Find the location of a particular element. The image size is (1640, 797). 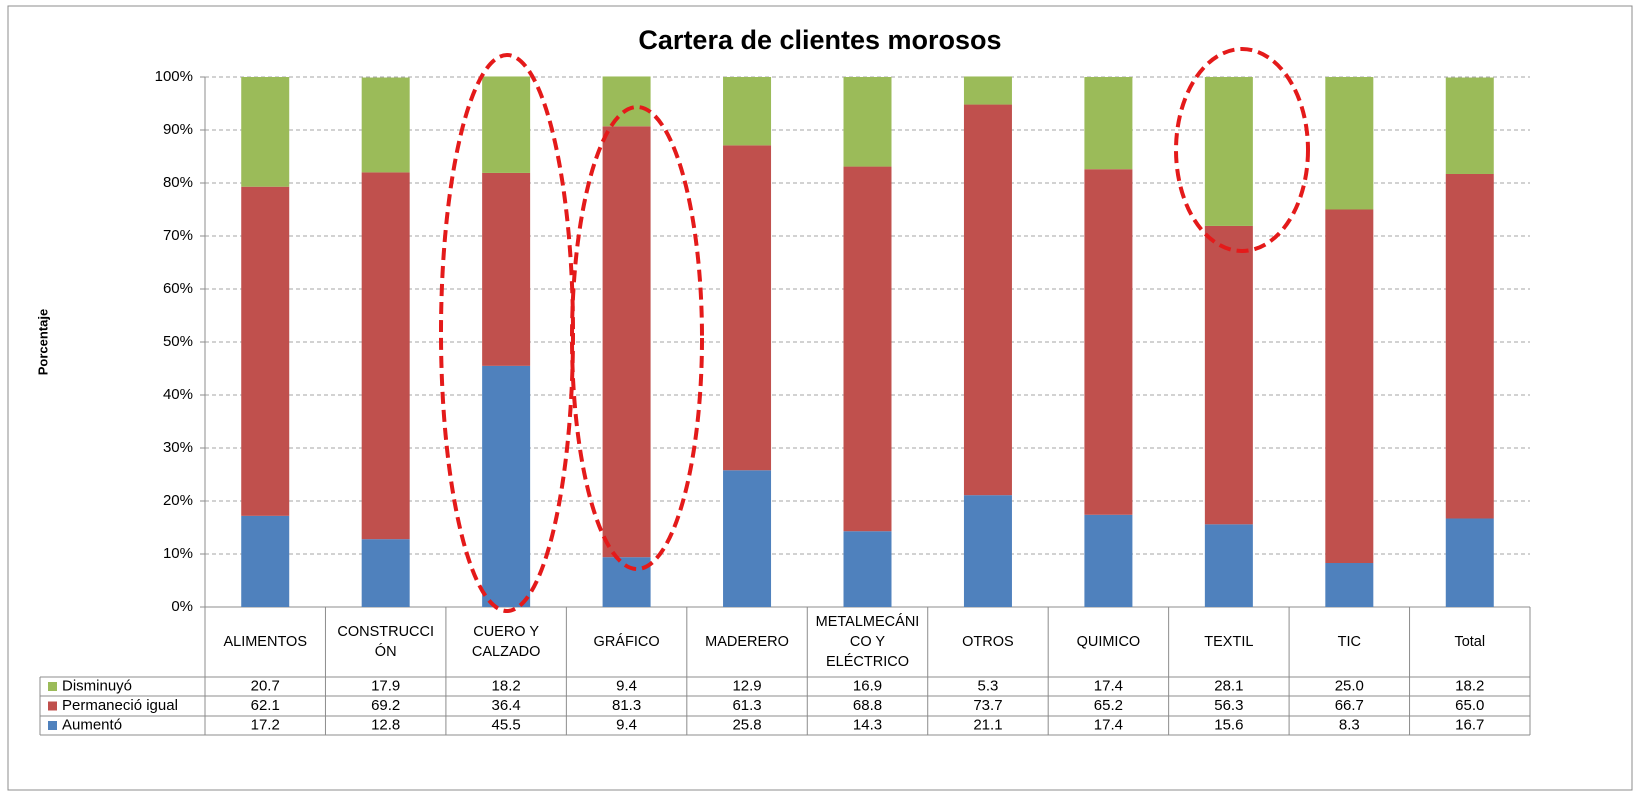

category-label: GRÁFICO is located at coordinates (626, 642).